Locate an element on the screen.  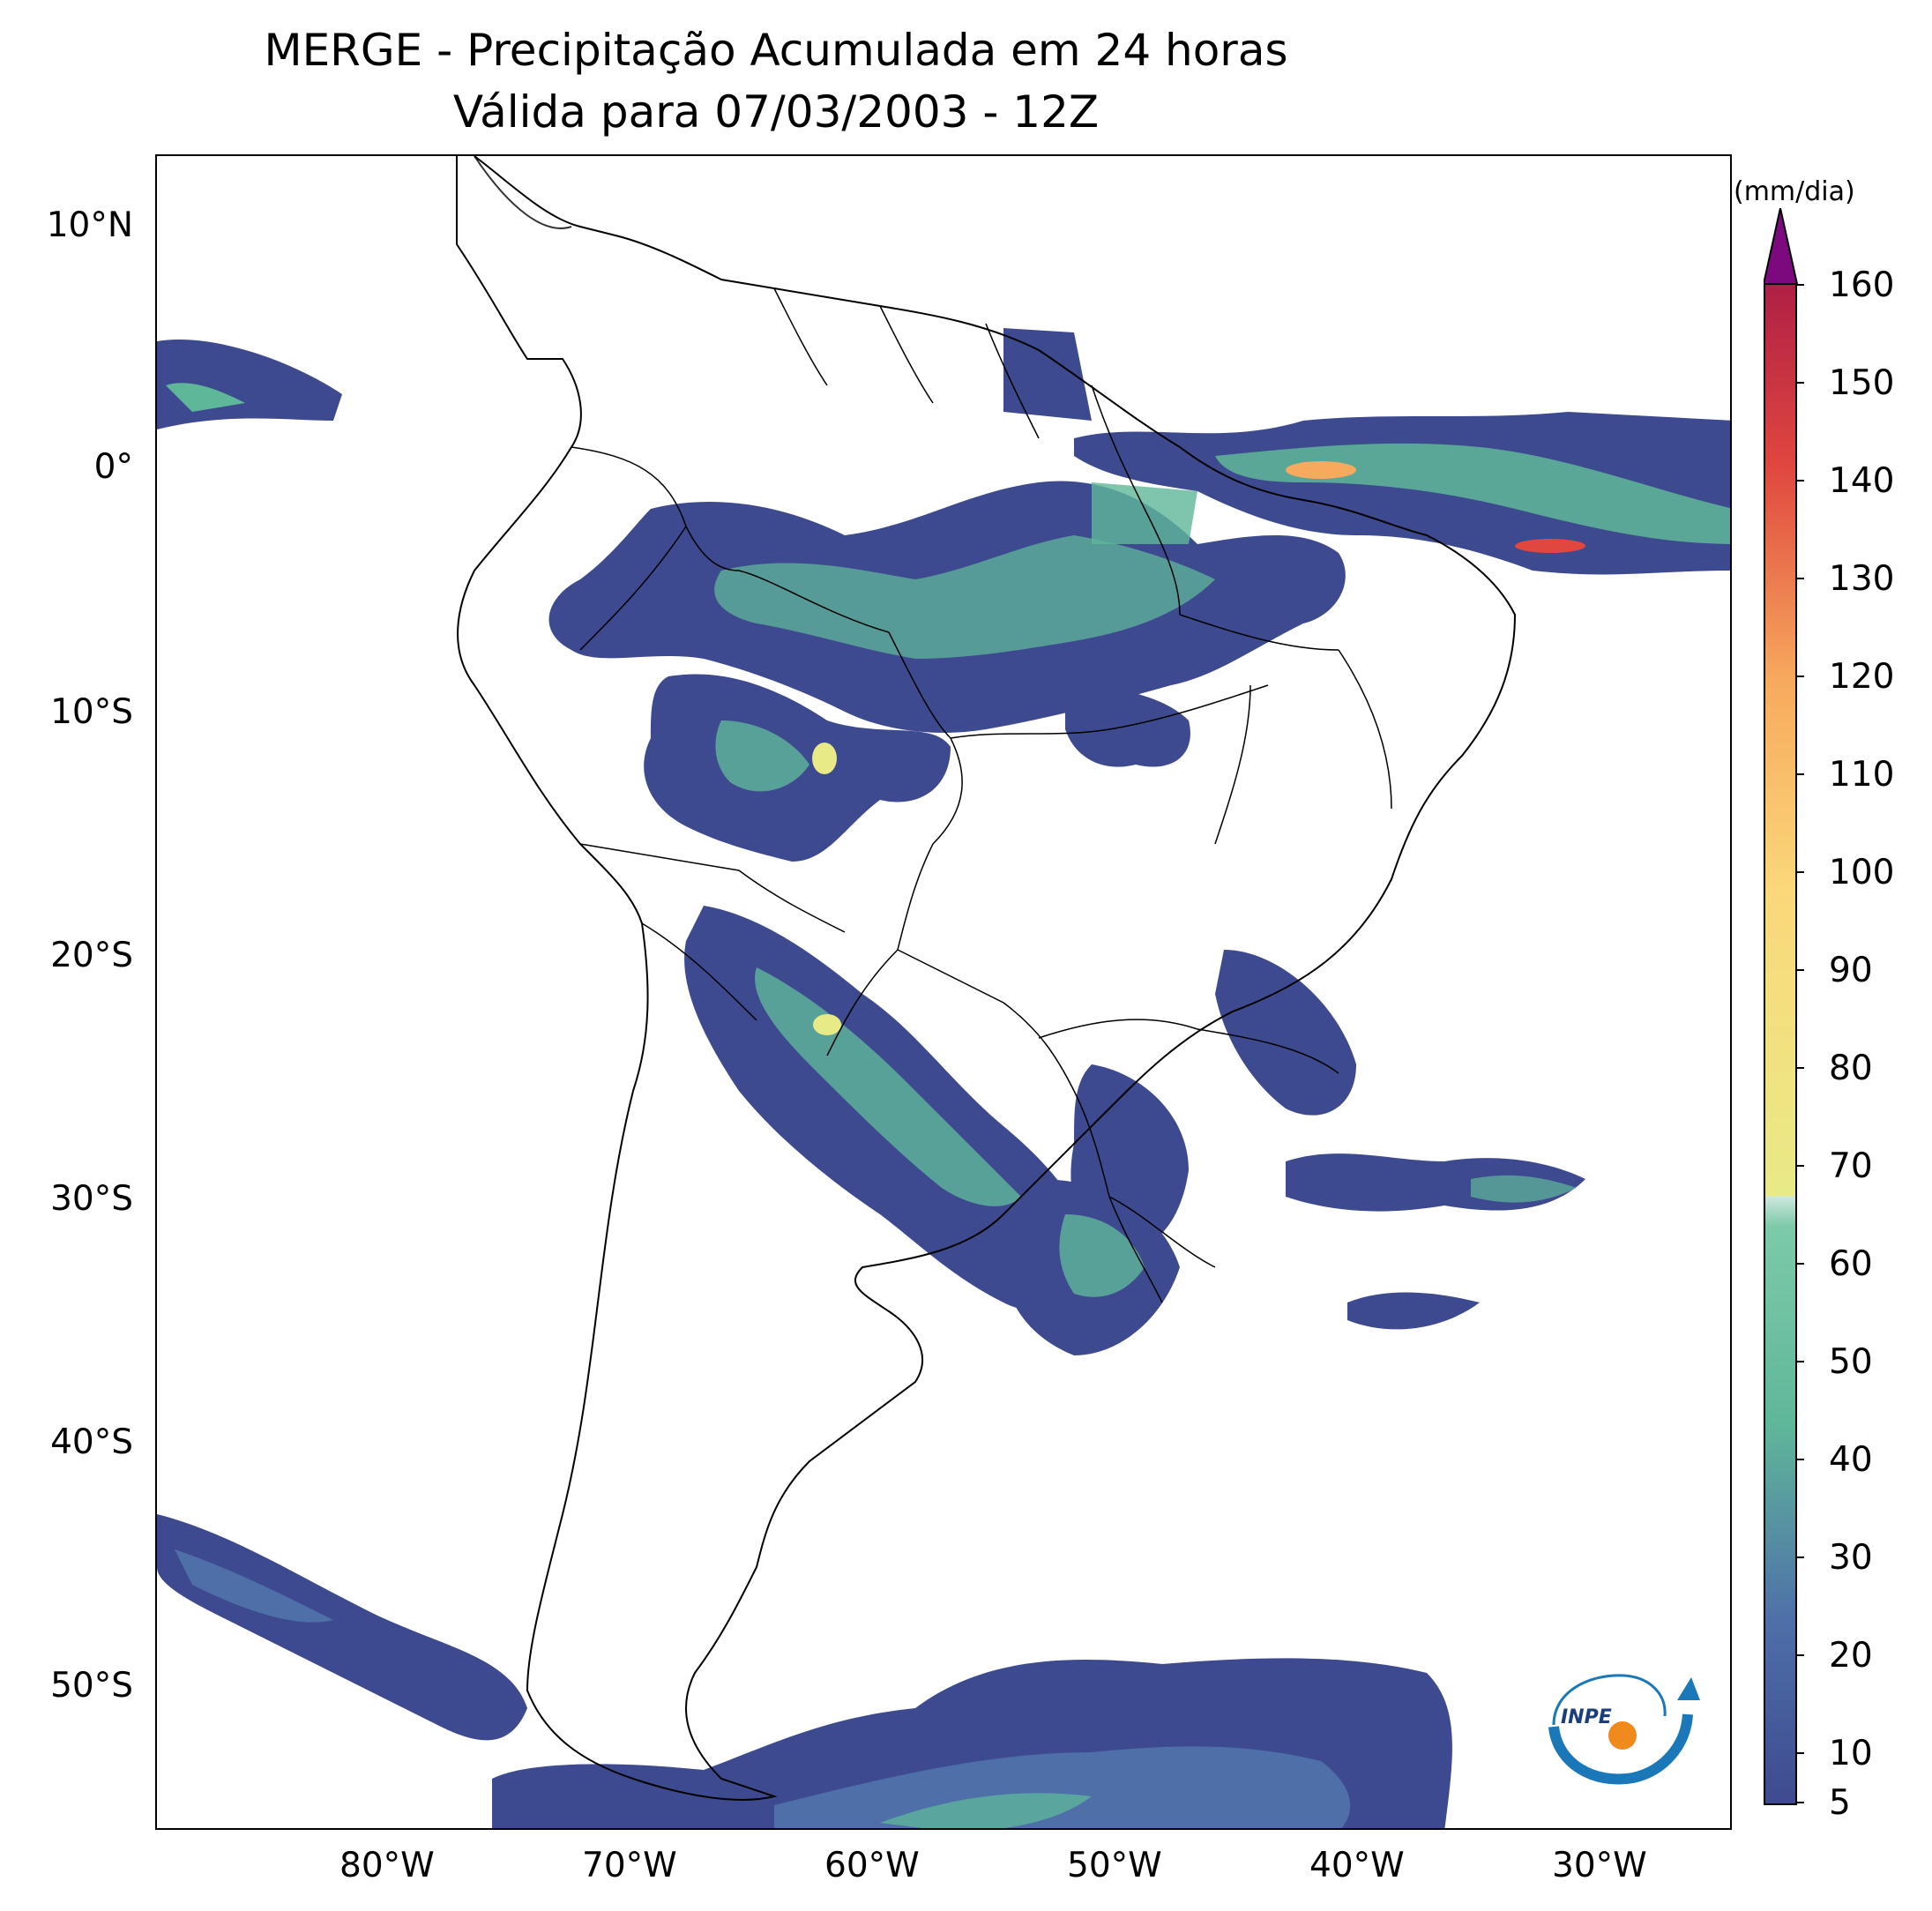
logo-text: INPE is located at coordinates (1586, 1717).